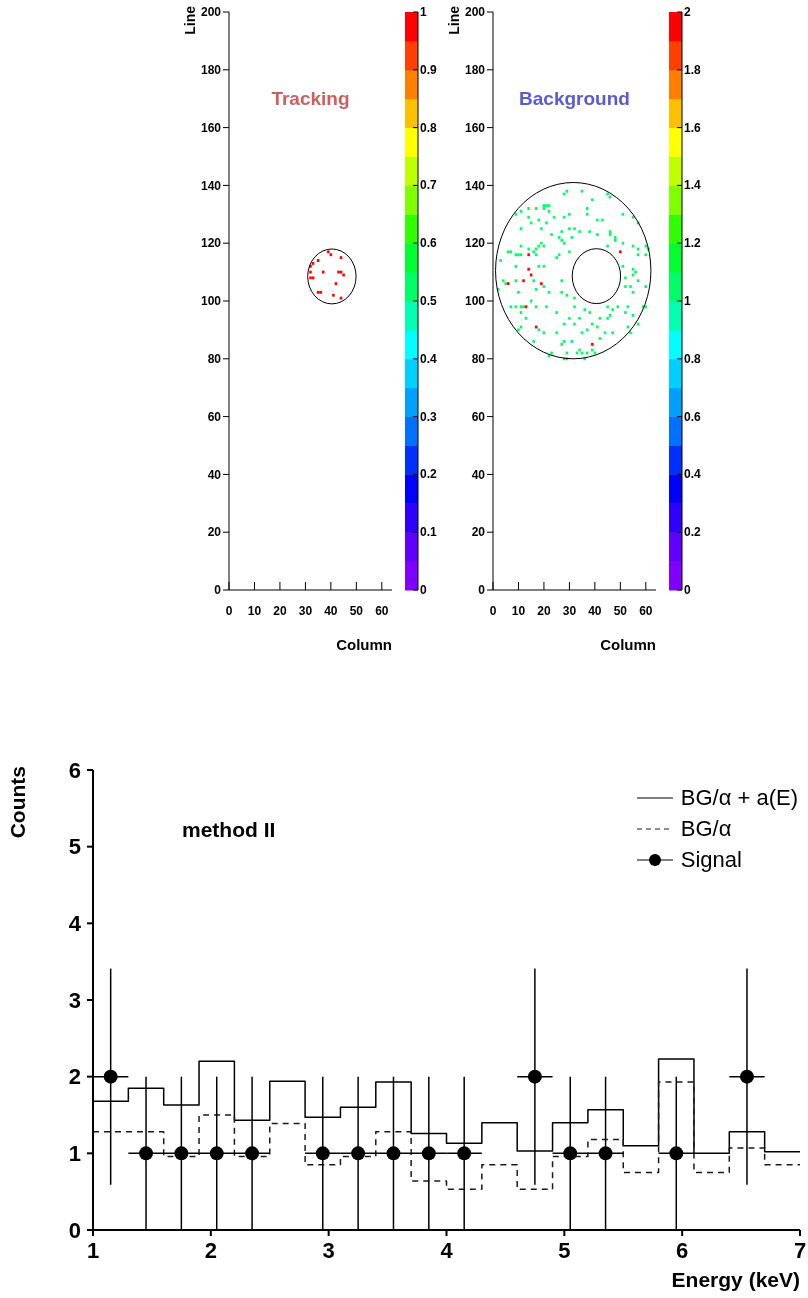  I want to click on x-axis-title: Energy (keV), so click(735, 1280).